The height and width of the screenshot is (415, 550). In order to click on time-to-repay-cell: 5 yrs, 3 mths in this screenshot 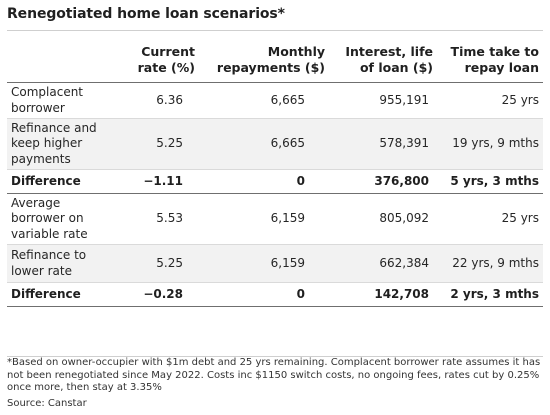, I will do `click(490, 181)`.